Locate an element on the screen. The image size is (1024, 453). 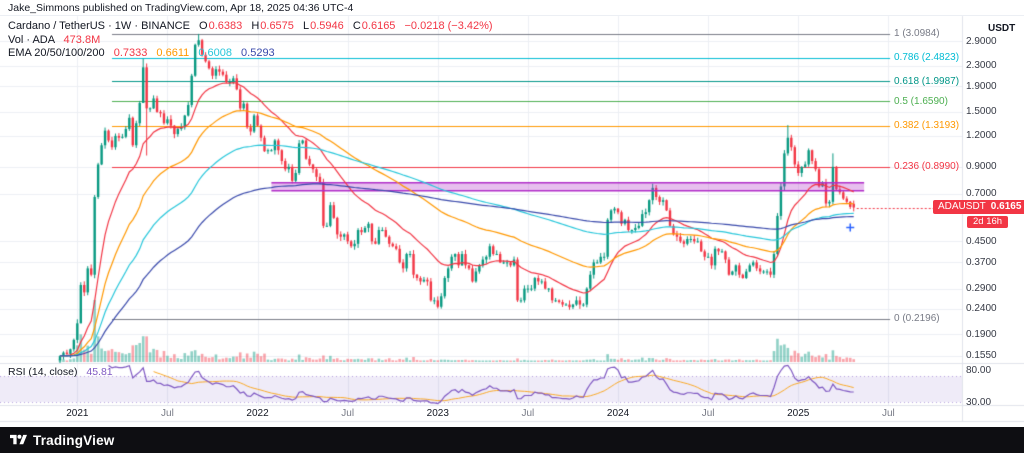
close-label: C is located at coordinates (356, 26).